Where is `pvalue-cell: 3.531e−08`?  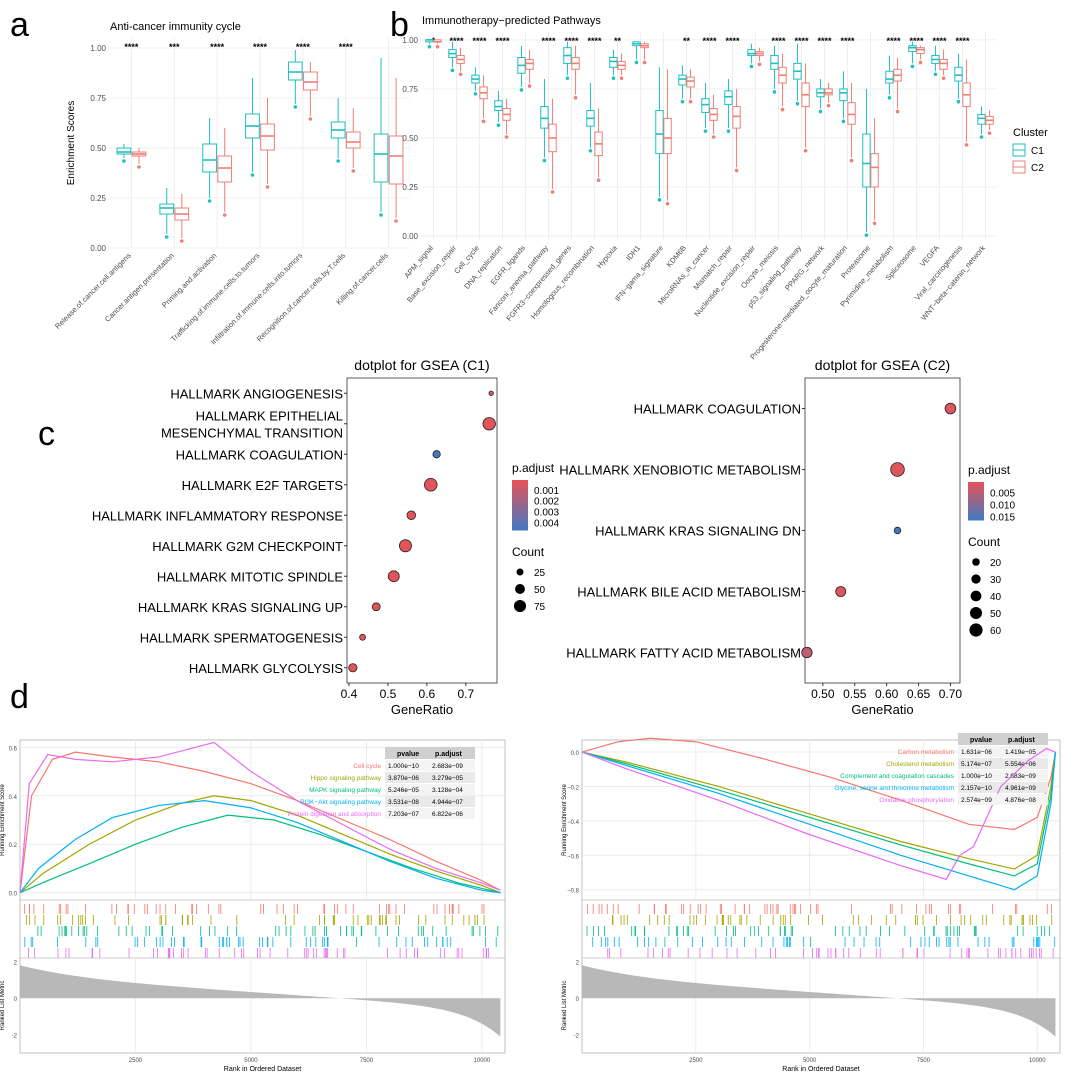
pvalue-cell: 3.531e−08 is located at coordinates (403, 802).